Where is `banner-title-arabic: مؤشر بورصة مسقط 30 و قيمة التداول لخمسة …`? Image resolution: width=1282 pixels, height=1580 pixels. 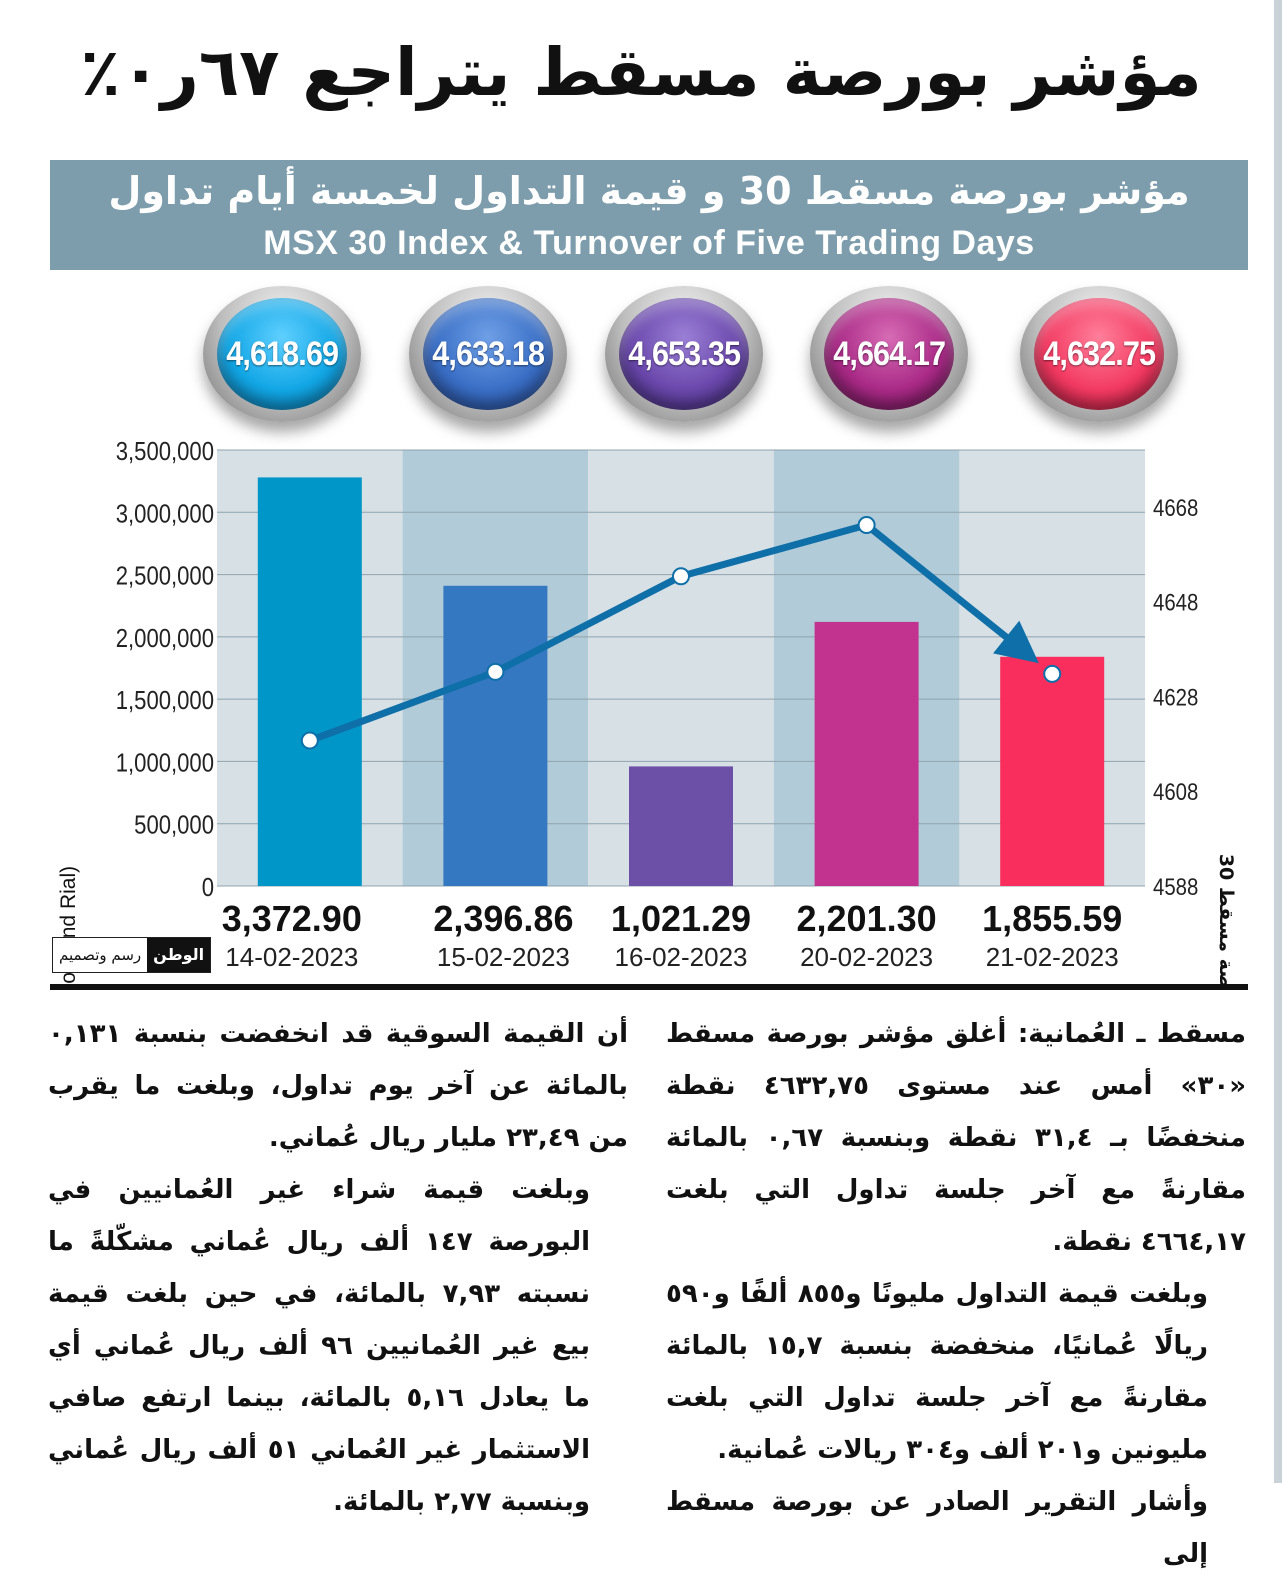
banner-title-arabic: مؤشر بورصة مسقط 30 و قيمة التداول لخمسة … is located at coordinates (649, 191).